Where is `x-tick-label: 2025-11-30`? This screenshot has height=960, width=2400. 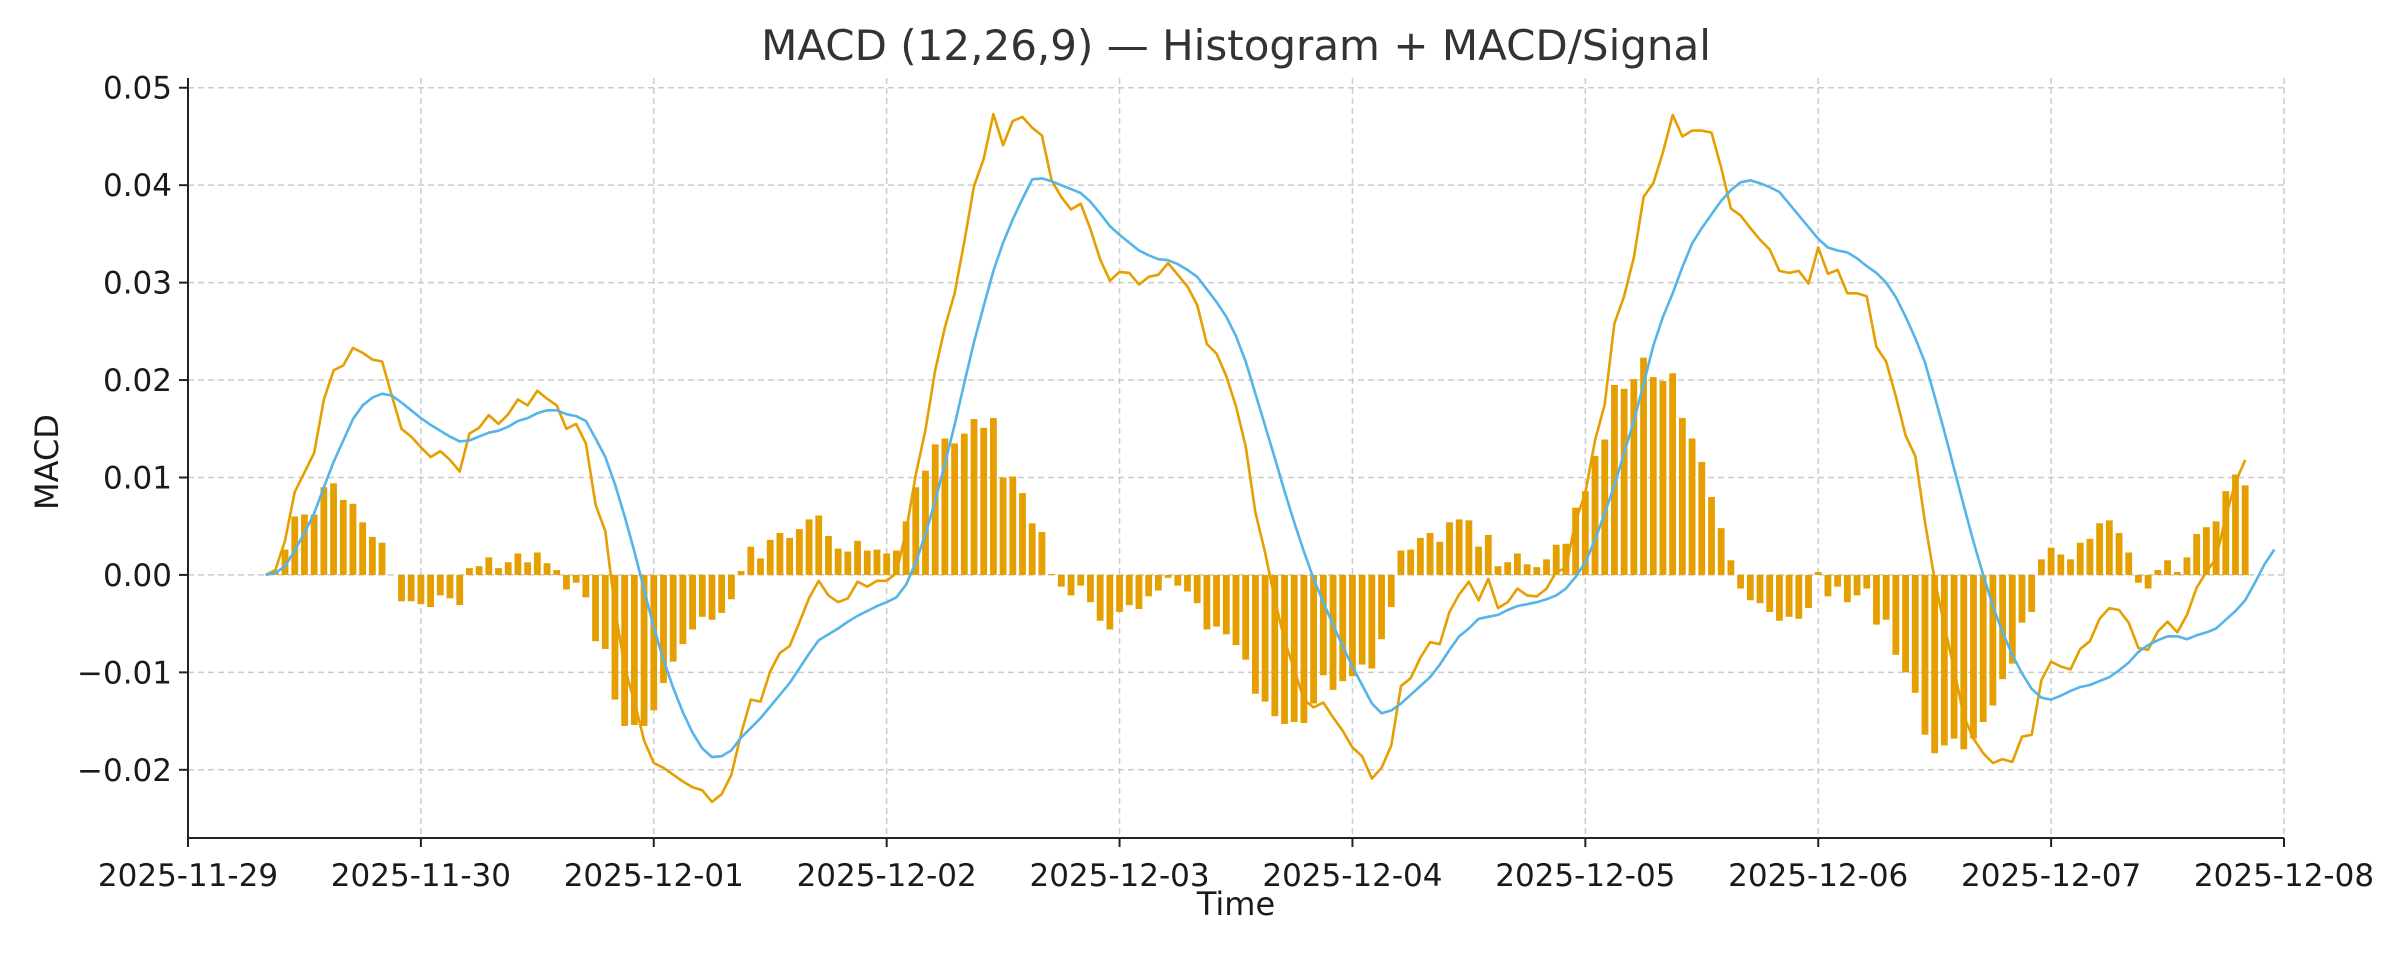 x-tick-label: 2025-11-30 is located at coordinates (421, 876).